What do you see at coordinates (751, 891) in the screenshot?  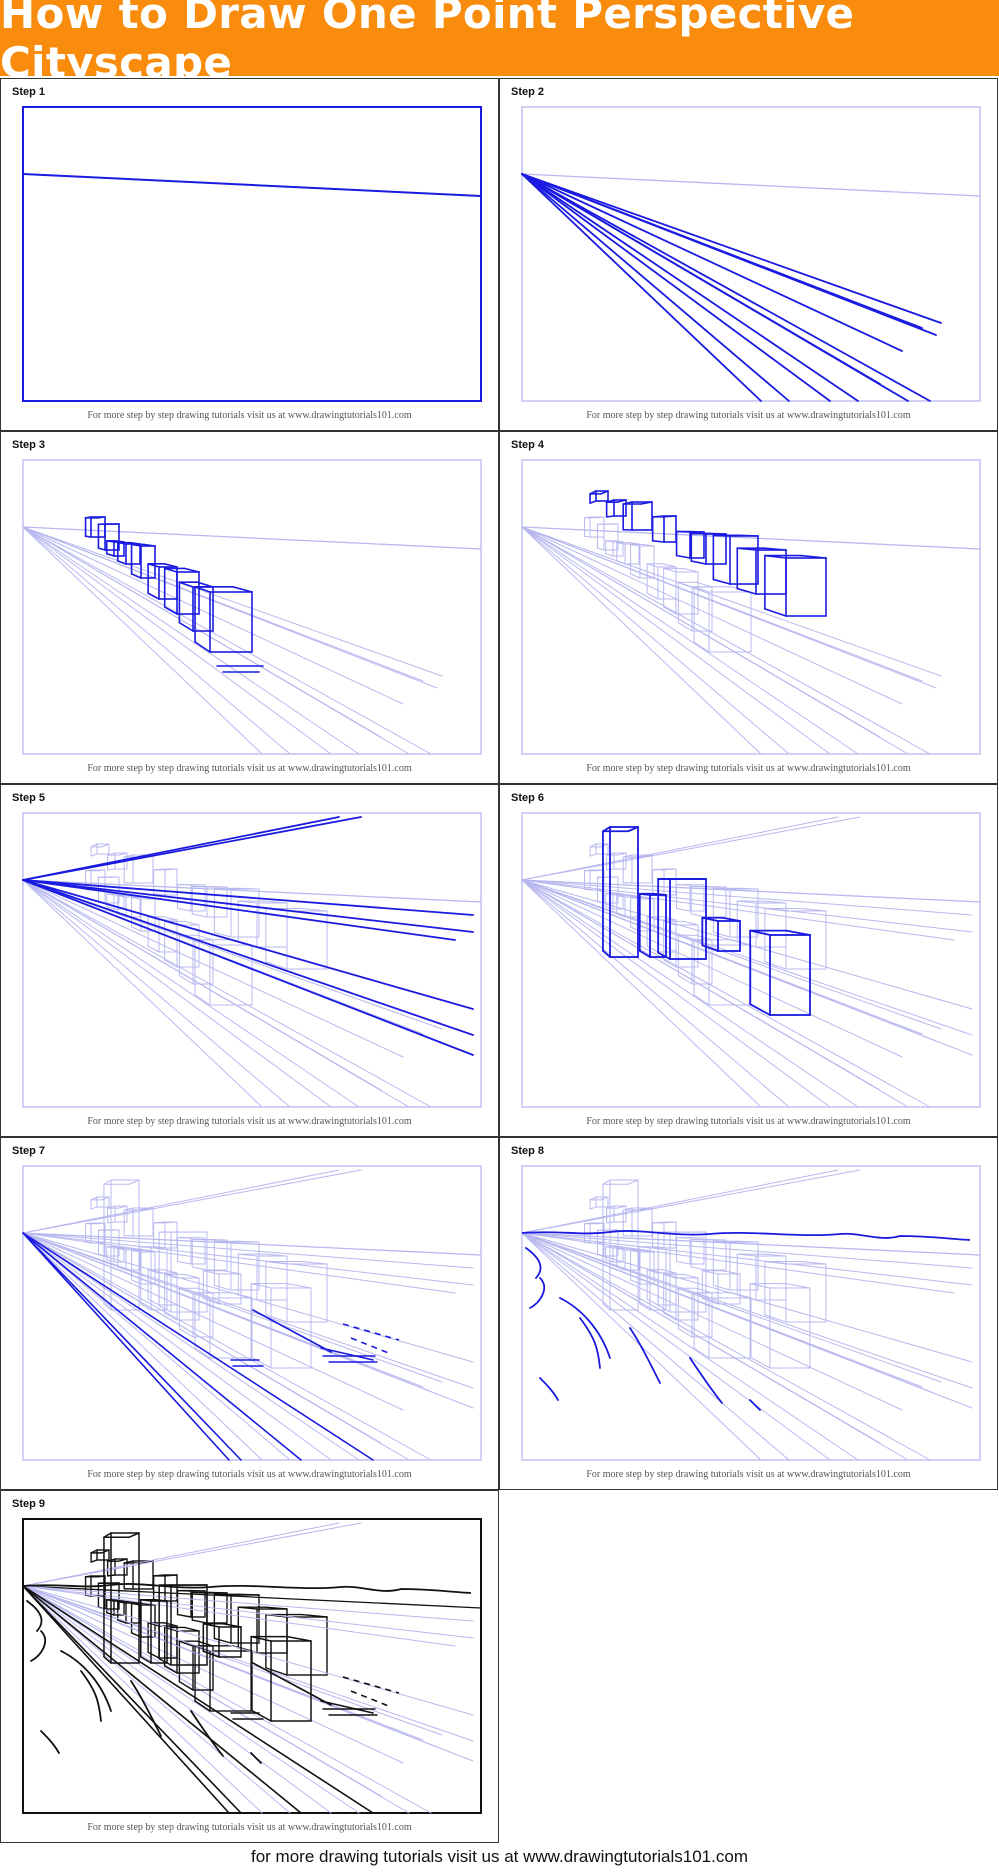 I see `horizon-line` at bounding box center [751, 891].